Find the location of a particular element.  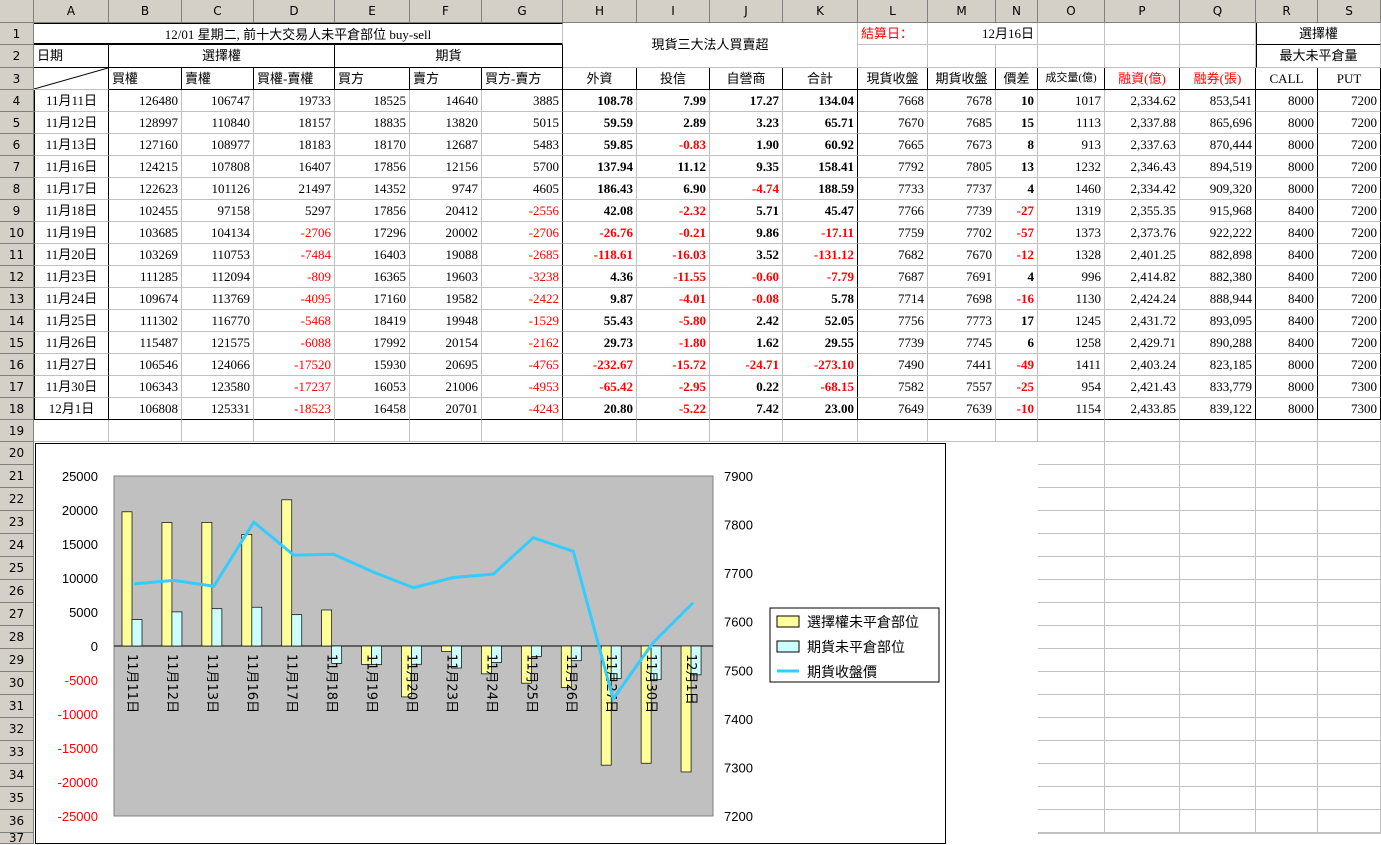

header-c: 賣權 is located at coordinates (218, 79).